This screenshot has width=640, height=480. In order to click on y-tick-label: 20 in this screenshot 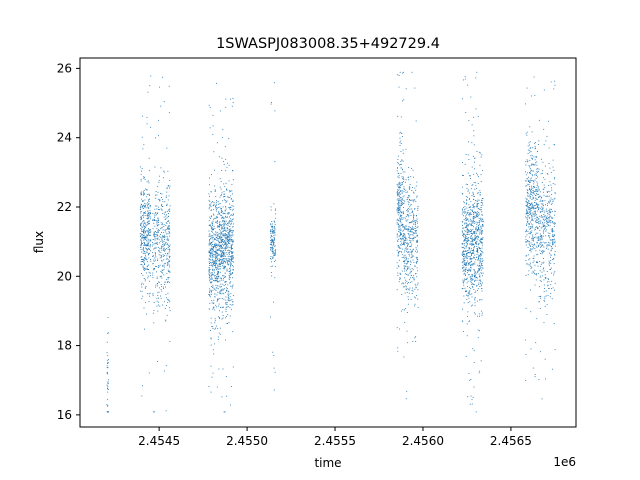, I will do `click(64, 276)`.